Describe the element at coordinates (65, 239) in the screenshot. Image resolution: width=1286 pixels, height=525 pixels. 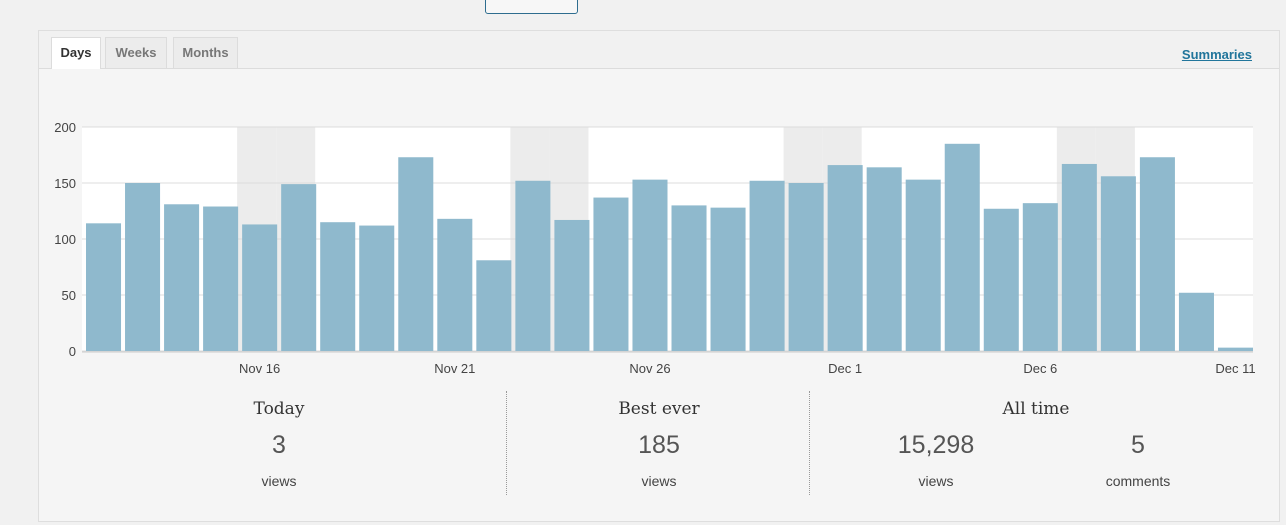
I see `y-tick-label: 100` at that location.